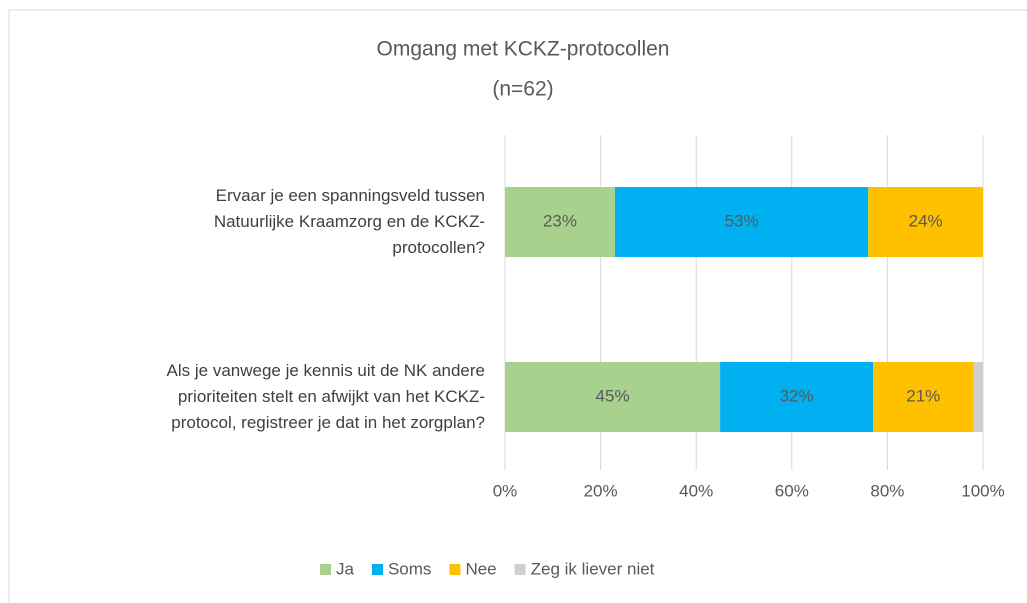 This screenshot has width=1027, height=603. I want to click on chart-subtitle: (n=62), so click(522, 89).